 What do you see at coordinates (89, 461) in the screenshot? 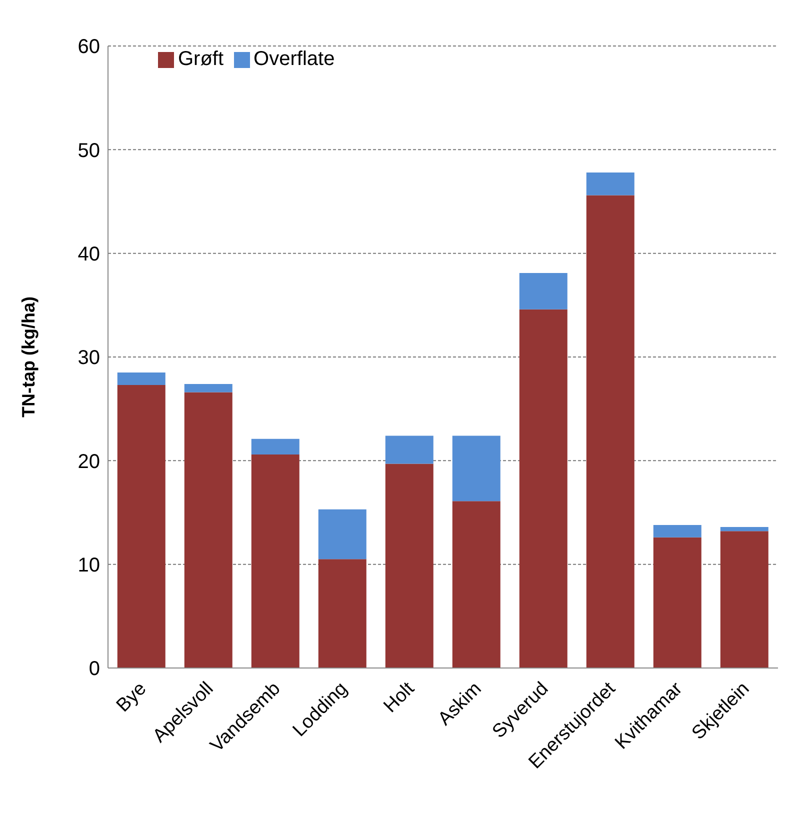
I see `y-tick-label: 20` at bounding box center [89, 461].